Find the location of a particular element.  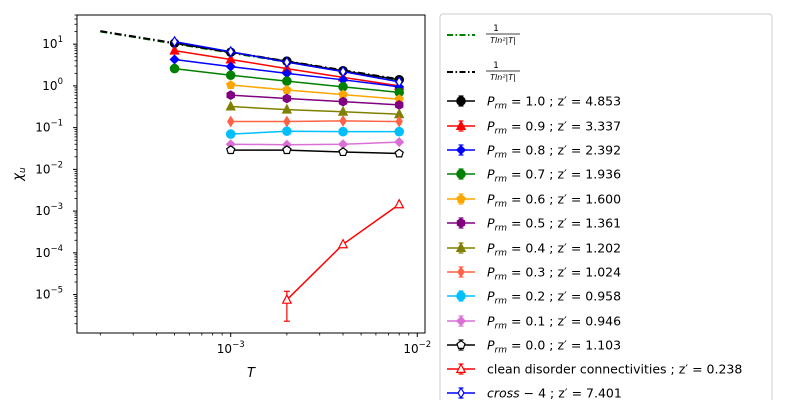

legend-label: Prm = 0.8 ; z′ = 2.392 is located at coordinates (554, 152).